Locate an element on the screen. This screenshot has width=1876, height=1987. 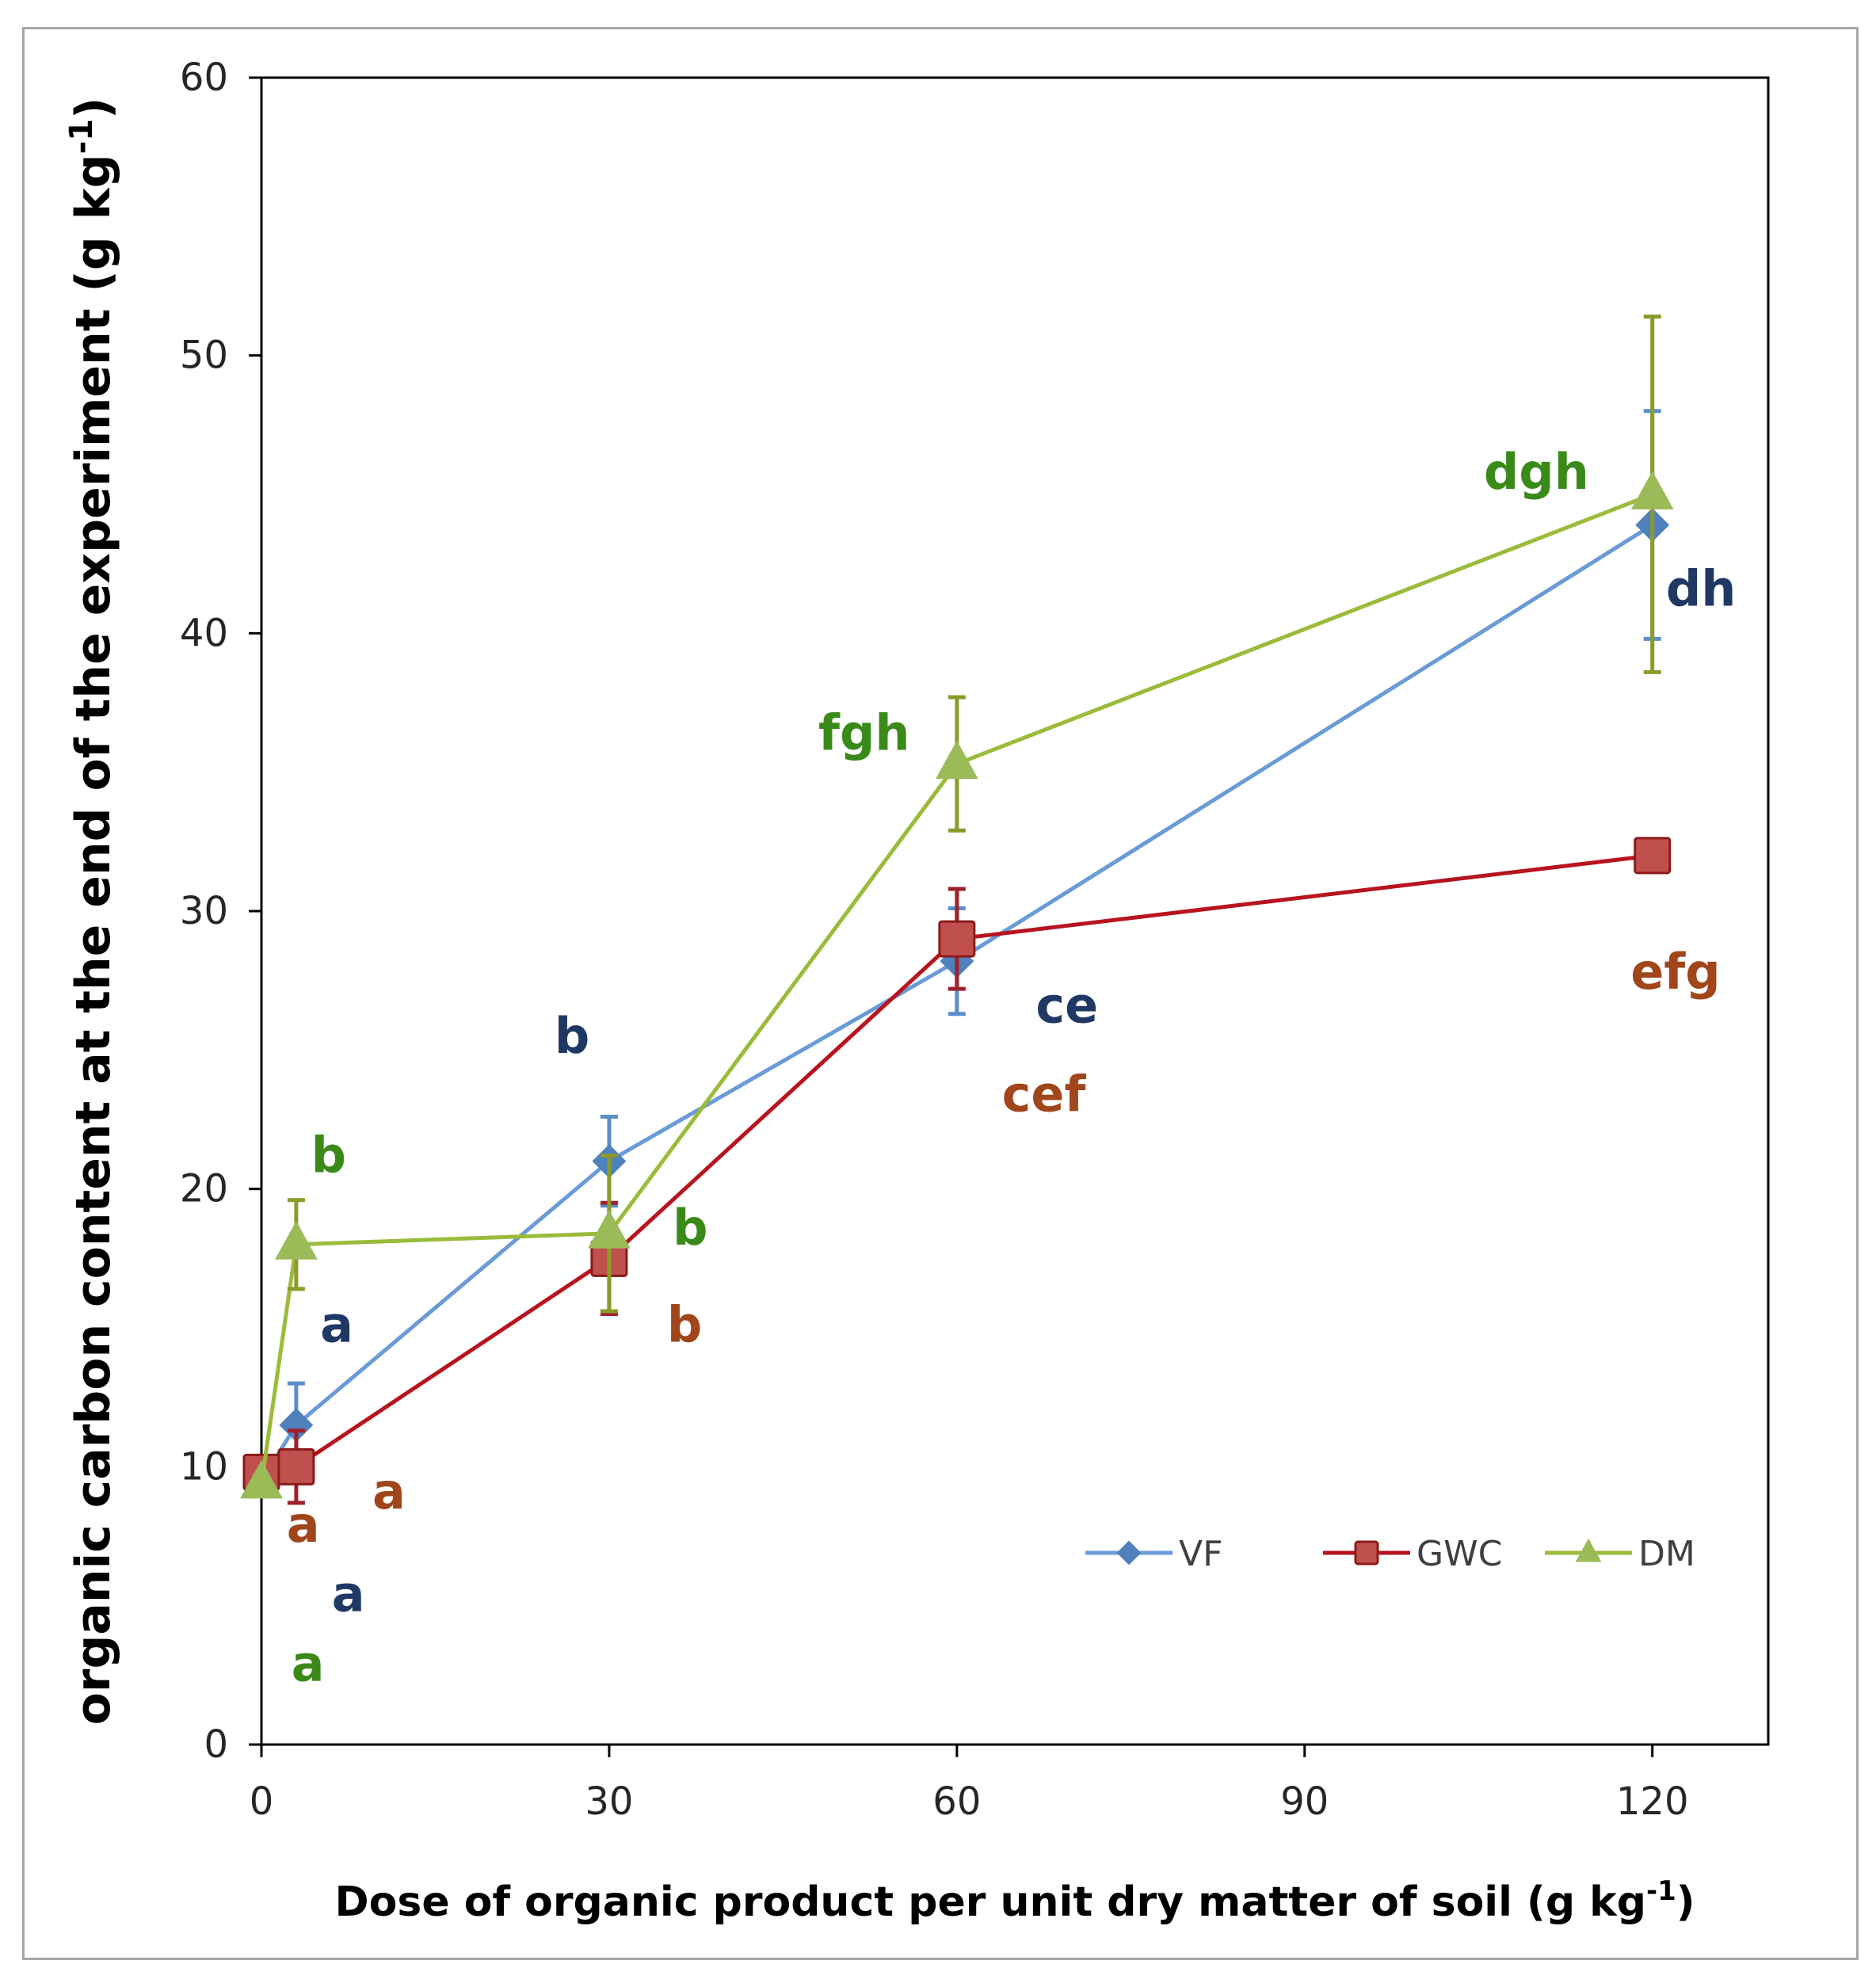
y-tick-label: 30 is located at coordinates (204, 911).